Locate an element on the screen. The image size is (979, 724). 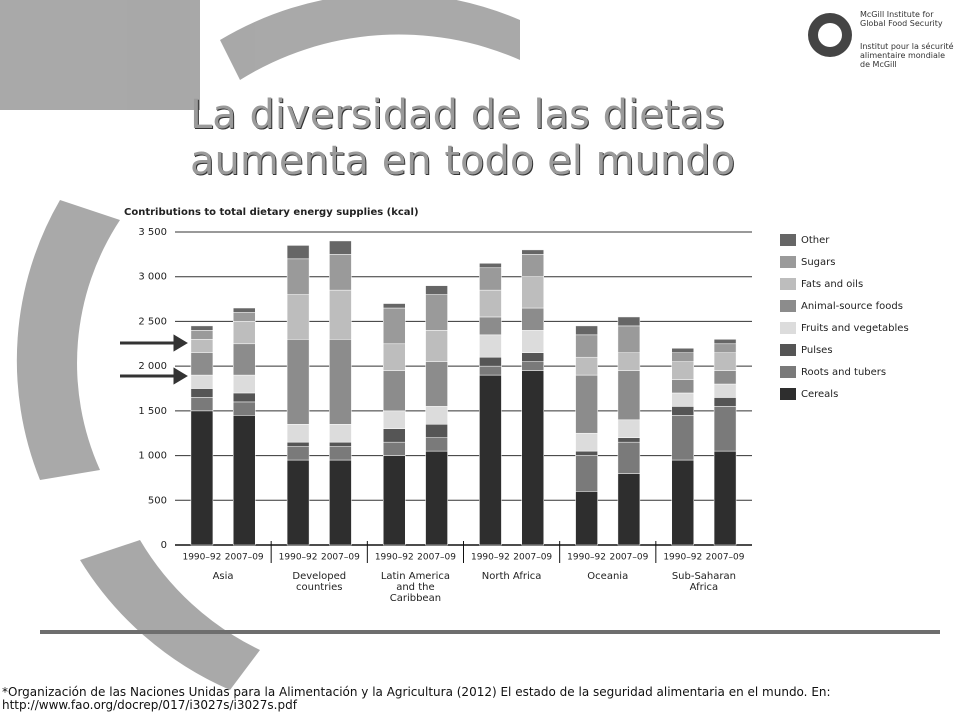
legend-label: Fruits and vegetables is located at coordinates (855, 328).